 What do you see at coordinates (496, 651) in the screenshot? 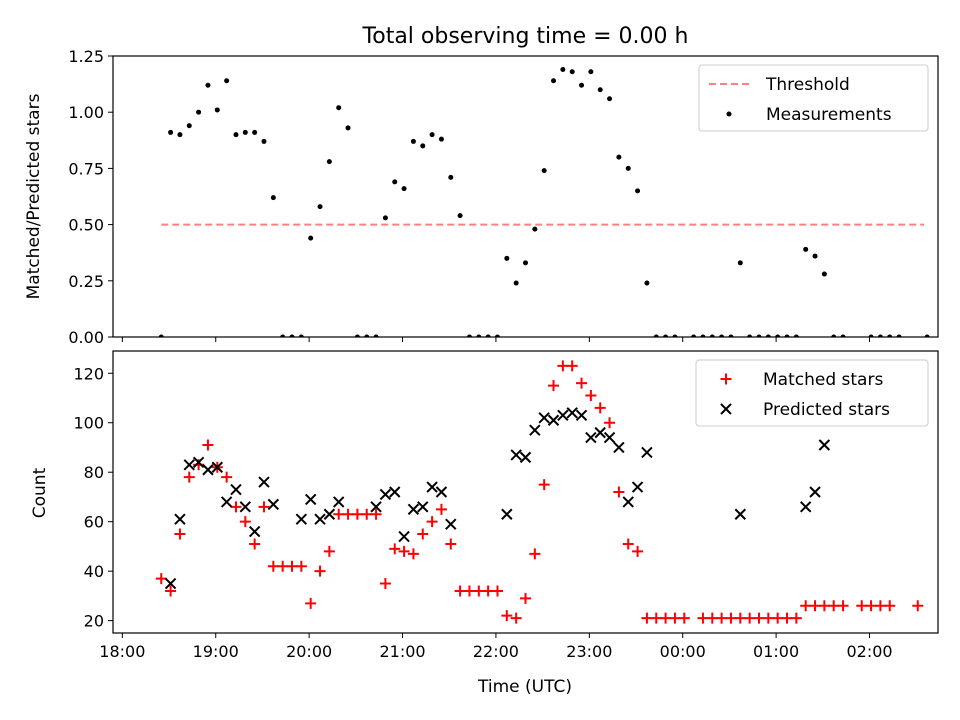
I see `x-tick-label: 22:00` at bounding box center [496, 651].